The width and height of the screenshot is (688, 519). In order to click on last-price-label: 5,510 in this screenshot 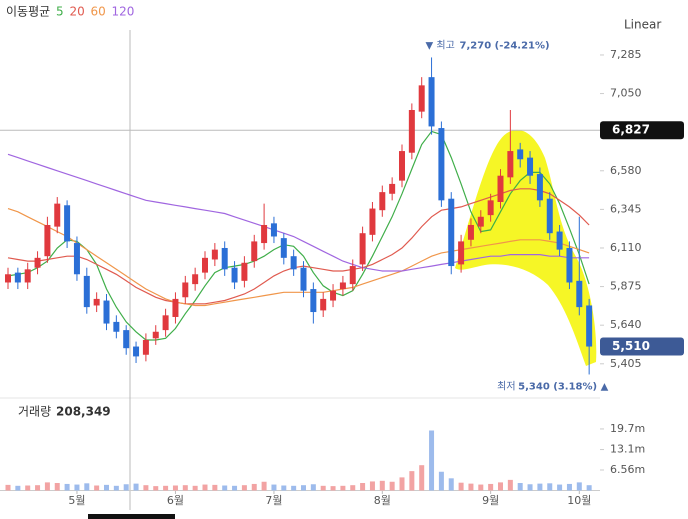, I will do `click(631, 346)`.